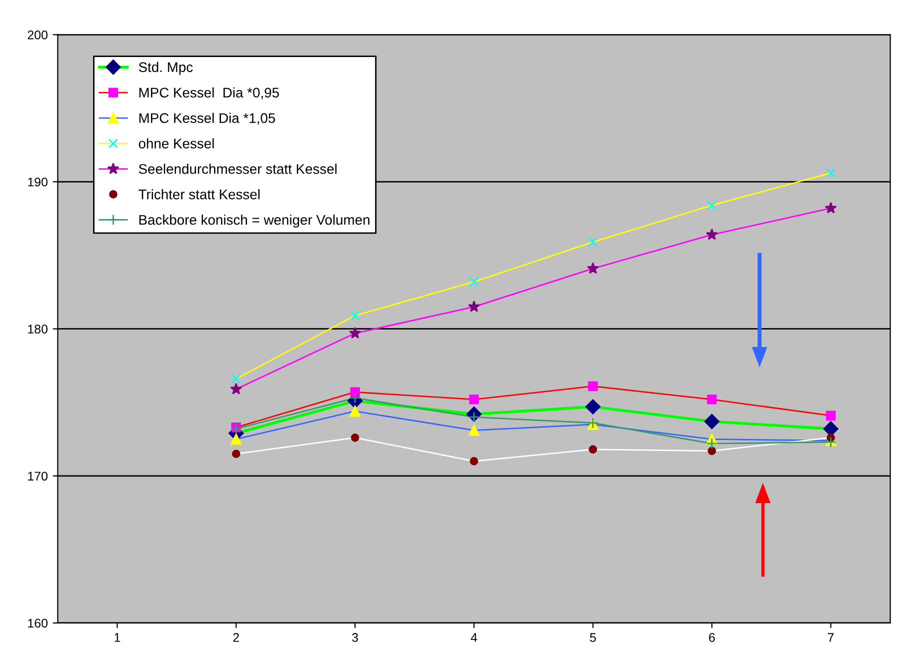  Describe the element at coordinates (38, 182) in the screenshot. I see `y-tick-label: 190` at that location.